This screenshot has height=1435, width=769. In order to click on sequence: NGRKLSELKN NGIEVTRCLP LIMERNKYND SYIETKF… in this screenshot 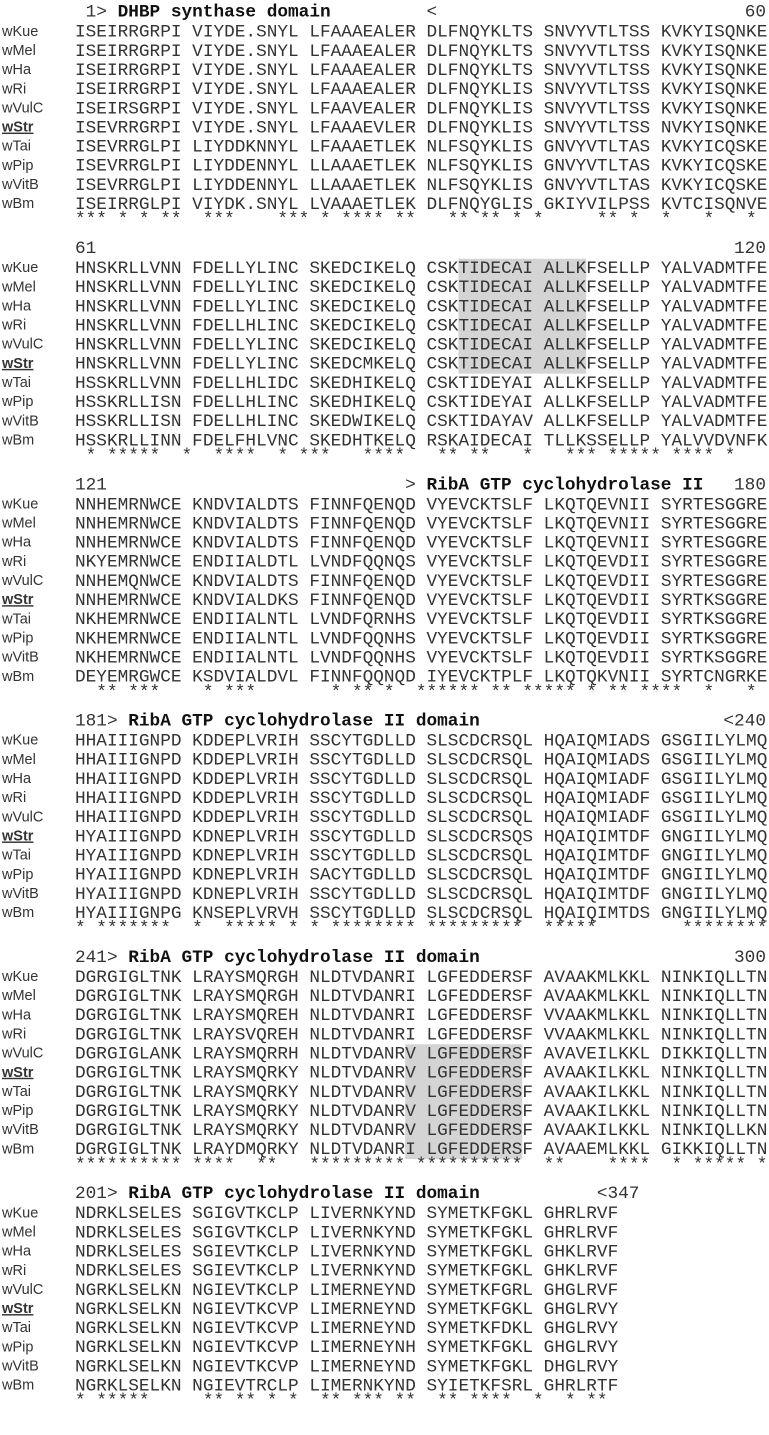, I will do `click(346, 1387)`.